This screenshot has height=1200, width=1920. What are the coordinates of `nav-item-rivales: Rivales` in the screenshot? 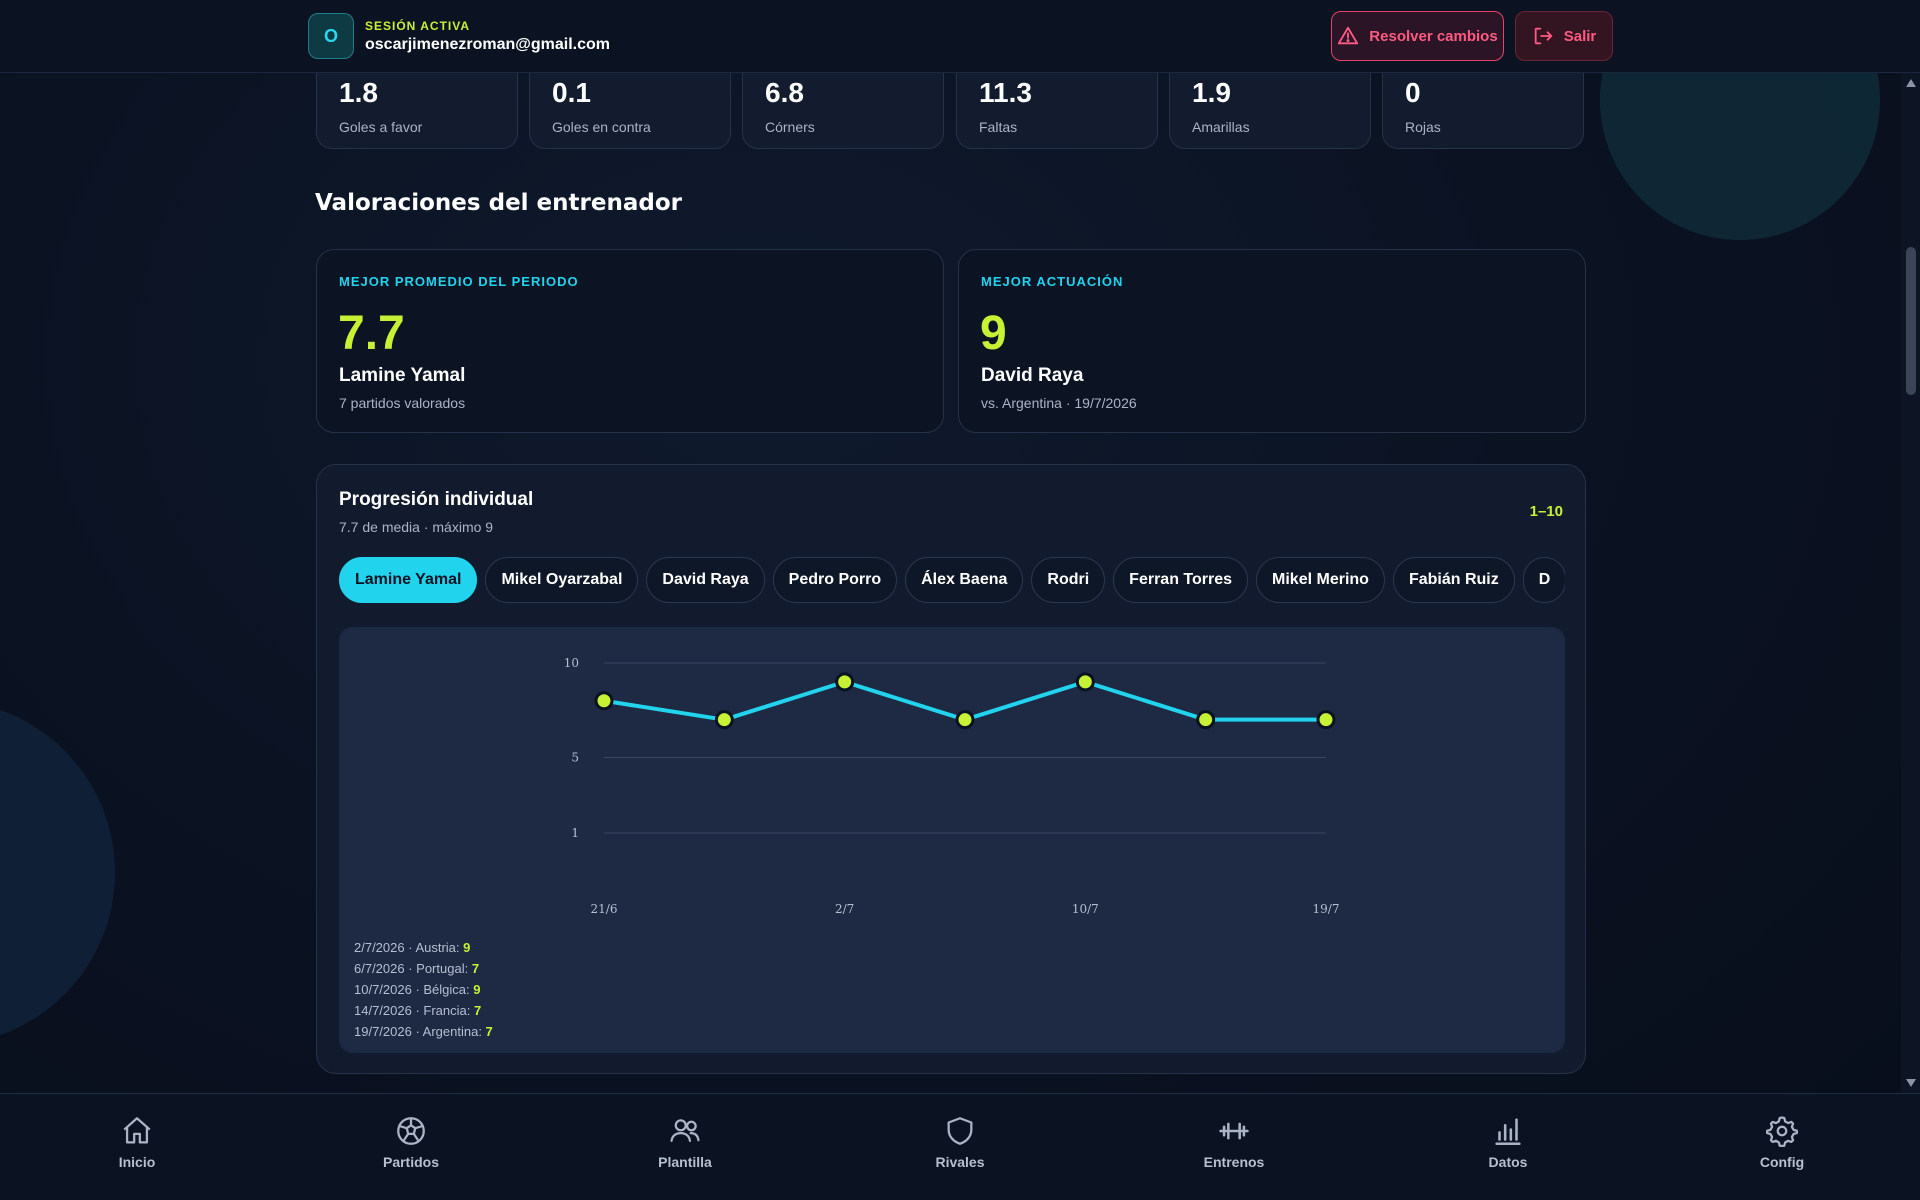 It's located at (960, 1142).